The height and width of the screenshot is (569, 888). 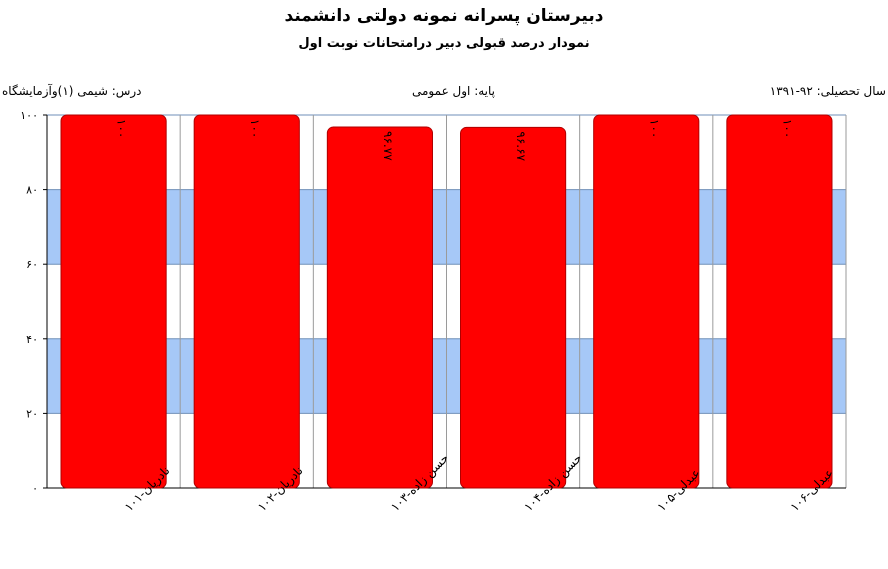 What do you see at coordinates (35, 488) in the screenshot?
I see `y-tick-label: ۰` at bounding box center [35, 488].